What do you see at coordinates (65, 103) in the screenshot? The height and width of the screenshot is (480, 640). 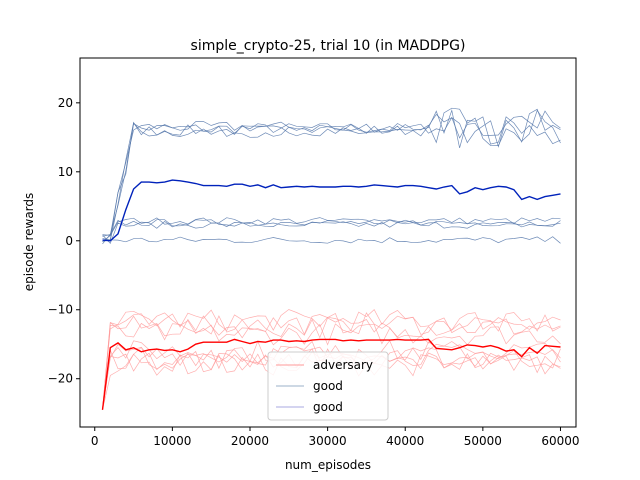 I see `y-tick-label: 20` at bounding box center [65, 103].